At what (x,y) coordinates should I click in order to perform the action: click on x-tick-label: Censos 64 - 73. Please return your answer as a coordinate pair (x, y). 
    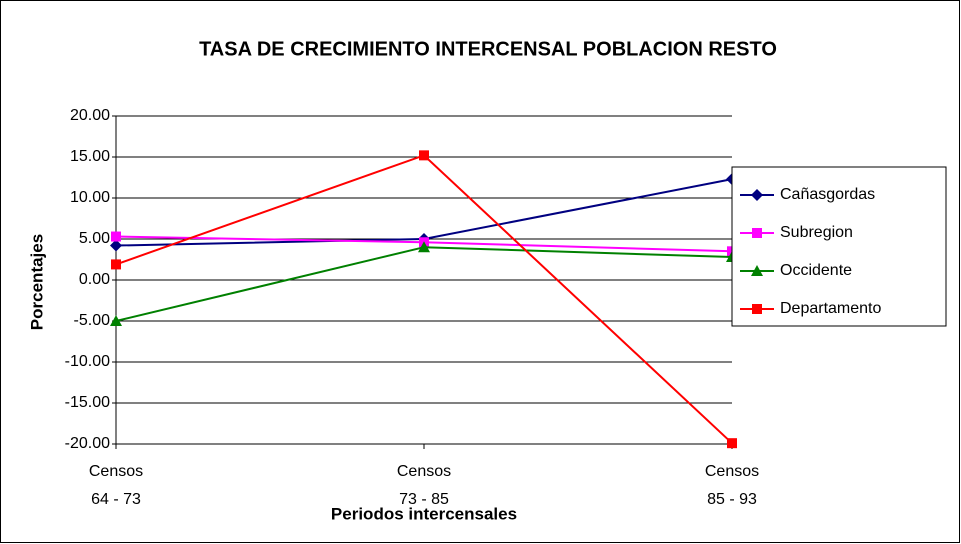
    Looking at the image, I should click on (116, 485).